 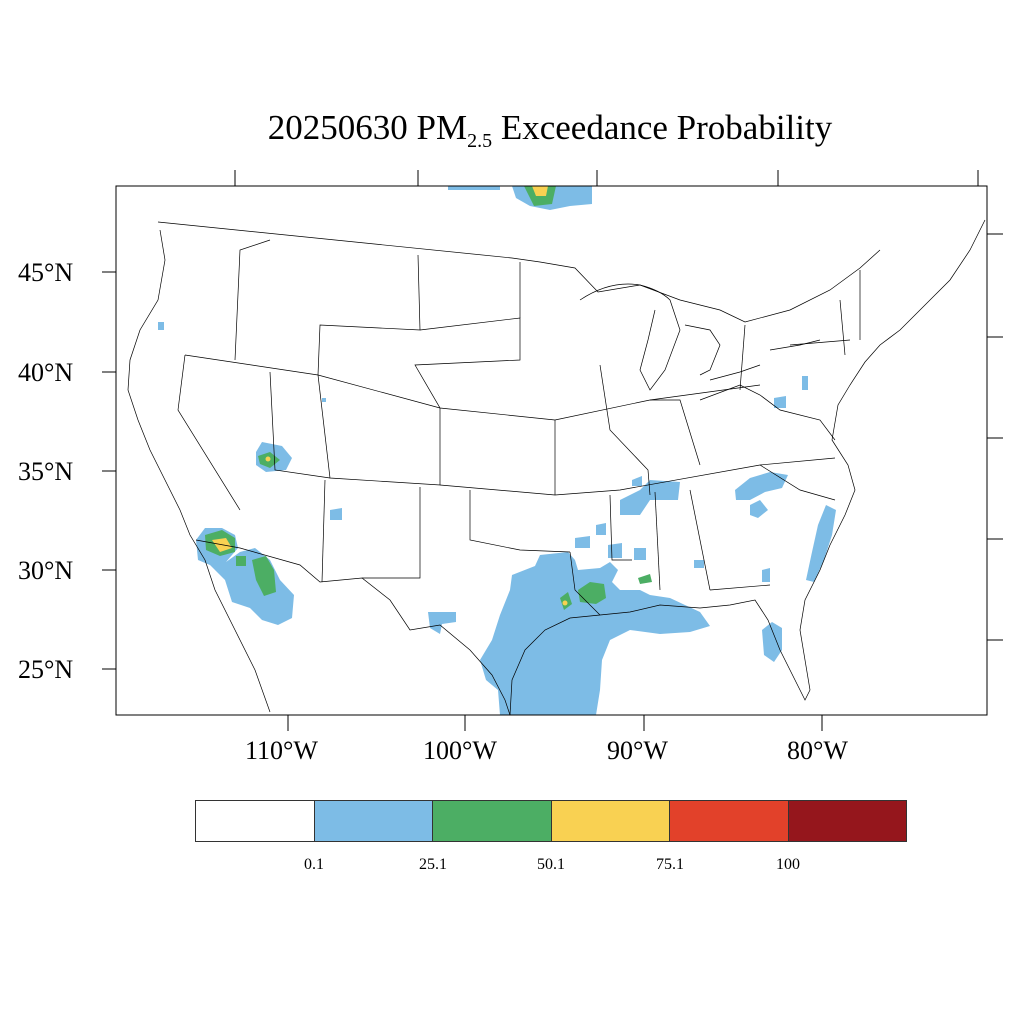 I want to click on legend-tick: 50.1, so click(x=551, y=864).